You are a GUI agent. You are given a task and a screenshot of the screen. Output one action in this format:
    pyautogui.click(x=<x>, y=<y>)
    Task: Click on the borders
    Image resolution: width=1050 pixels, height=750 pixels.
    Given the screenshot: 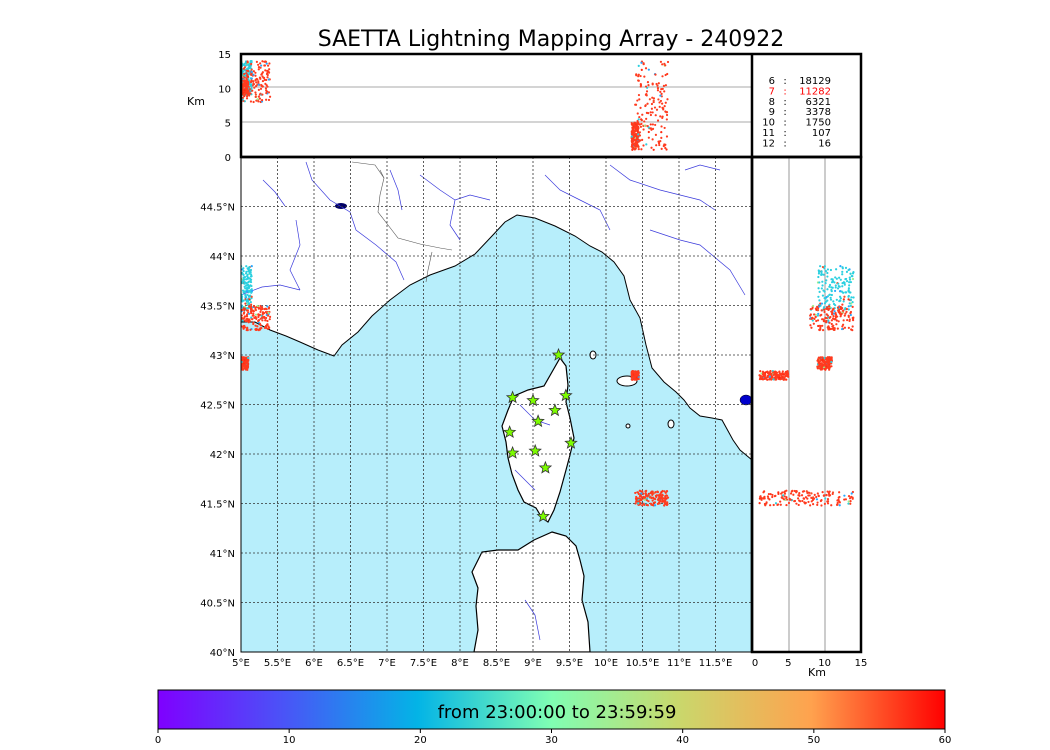 What is the action you would take?
    pyautogui.click(x=402, y=222)
    